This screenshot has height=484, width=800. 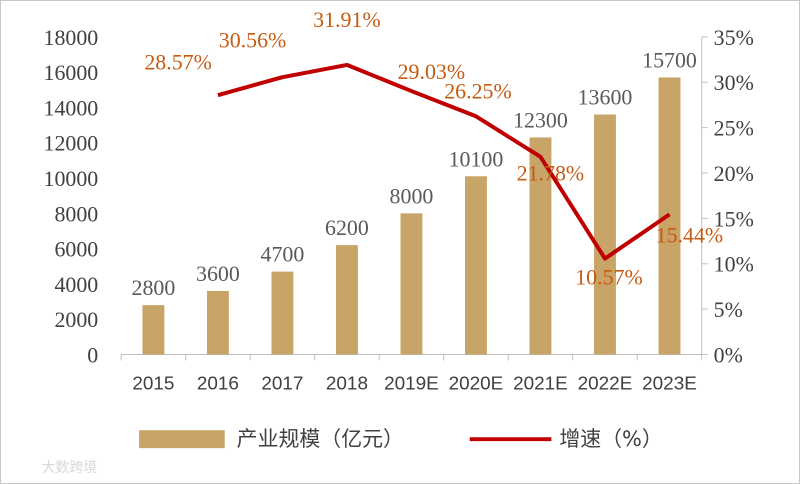 What do you see at coordinates (71, 143) in the screenshot?
I see `y-left-tick-label: 12000` at bounding box center [71, 143].